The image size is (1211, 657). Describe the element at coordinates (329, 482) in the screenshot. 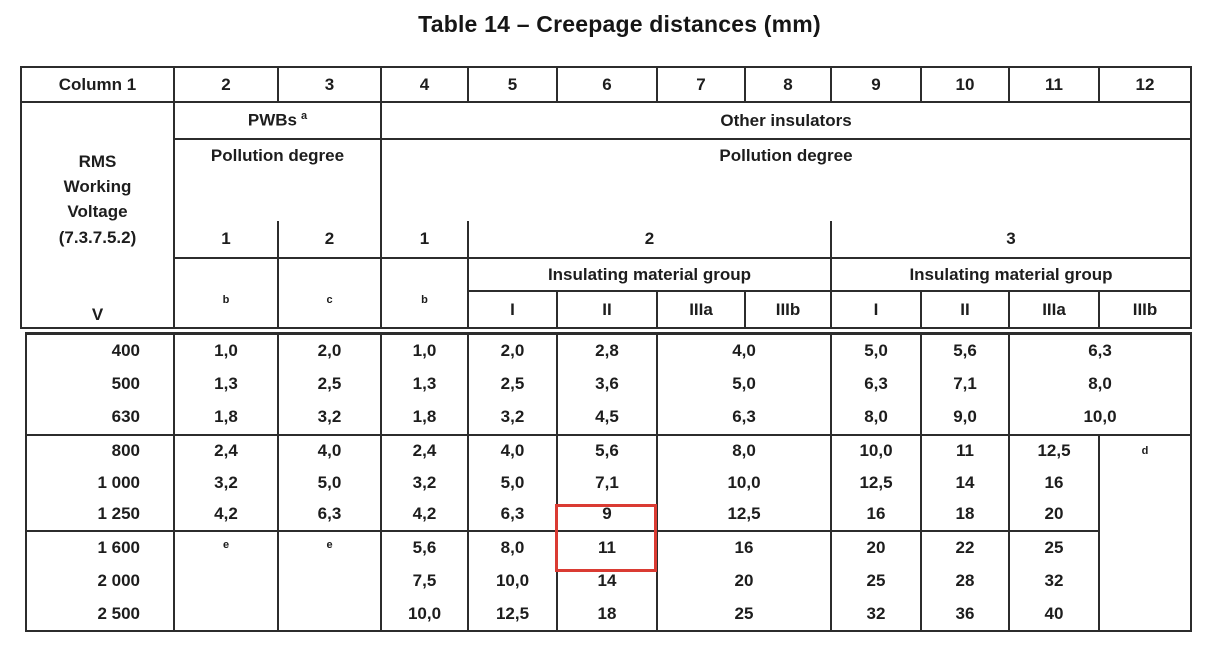

I see `cell-1000-c3: 5,0` at that location.